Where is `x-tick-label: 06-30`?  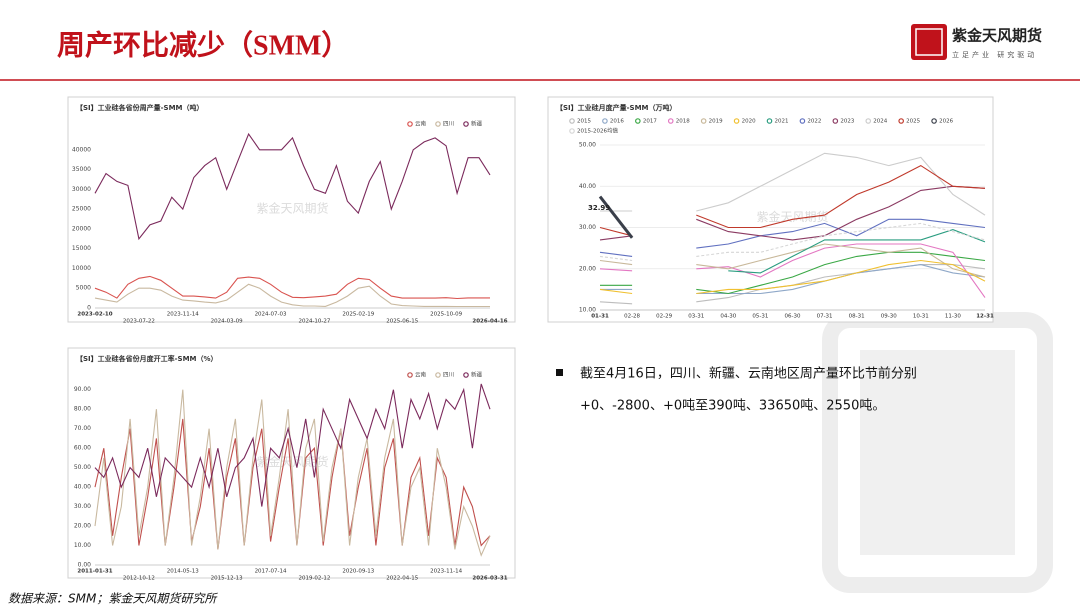 x-tick-label: 06-30 is located at coordinates (793, 317).